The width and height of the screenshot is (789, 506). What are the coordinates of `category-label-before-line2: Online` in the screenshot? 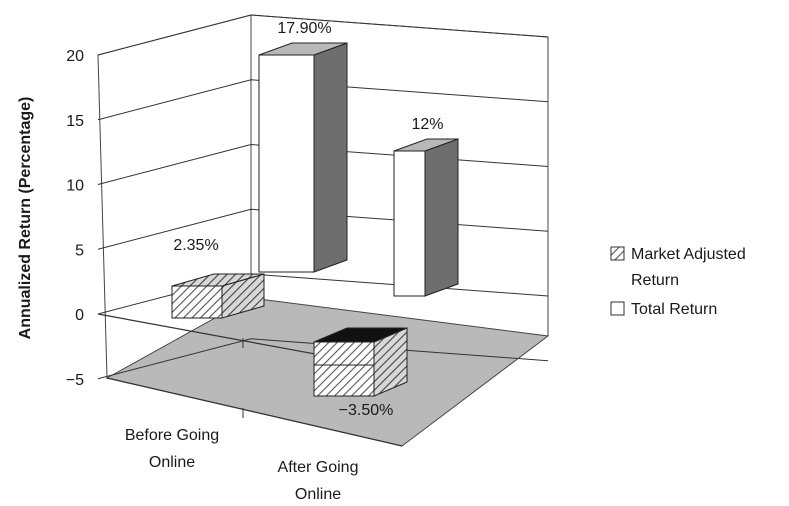 It's located at (172, 462).